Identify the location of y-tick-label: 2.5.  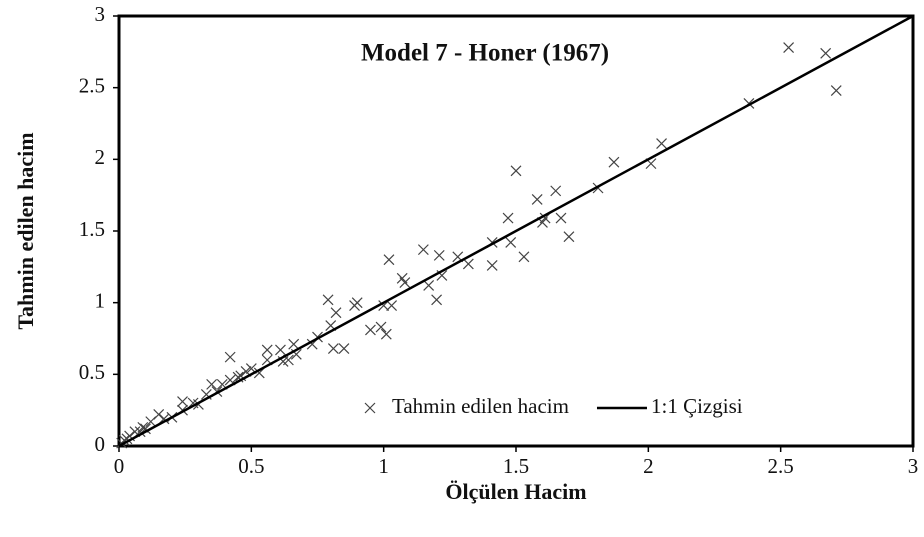
(92, 85).